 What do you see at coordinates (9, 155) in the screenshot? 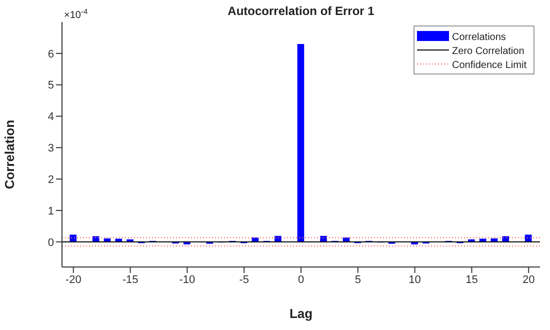
I see `y-axis-title: Correlation` at bounding box center [9, 155].